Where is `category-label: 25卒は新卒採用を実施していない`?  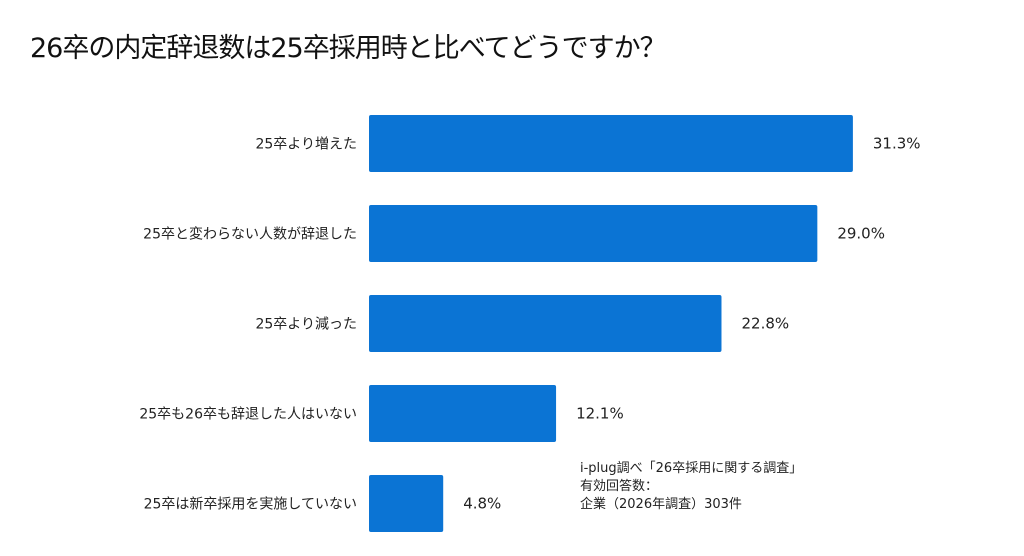
category-label: 25卒は新卒採用を実施していない is located at coordinates (250, 505).